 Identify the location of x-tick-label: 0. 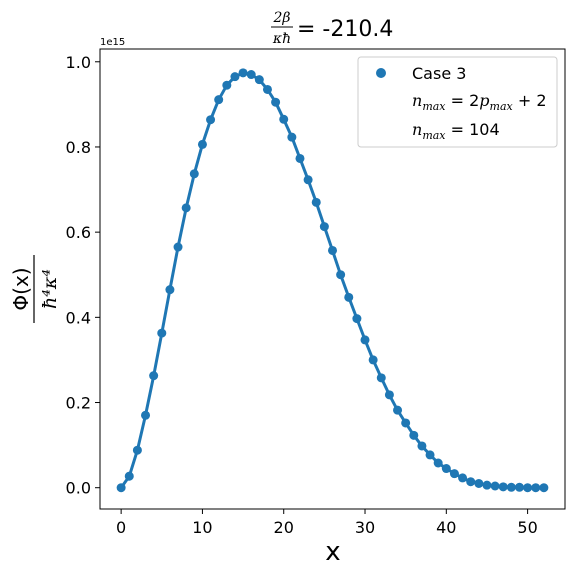
(121, 527).